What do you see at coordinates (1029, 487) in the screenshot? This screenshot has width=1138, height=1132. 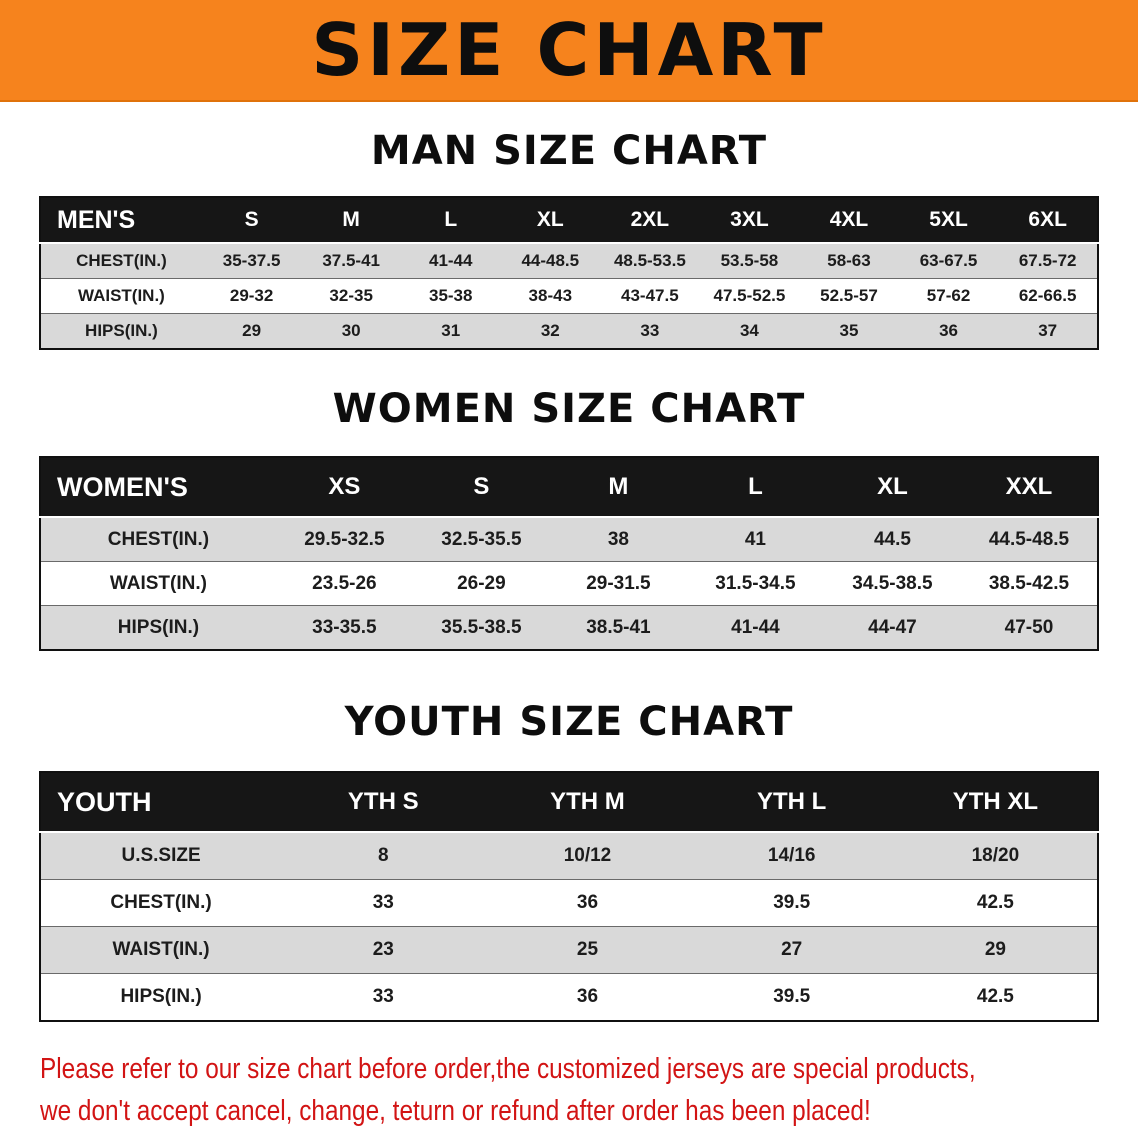 I see `size-column-header: XXL` at bounding box center [1029, 487].